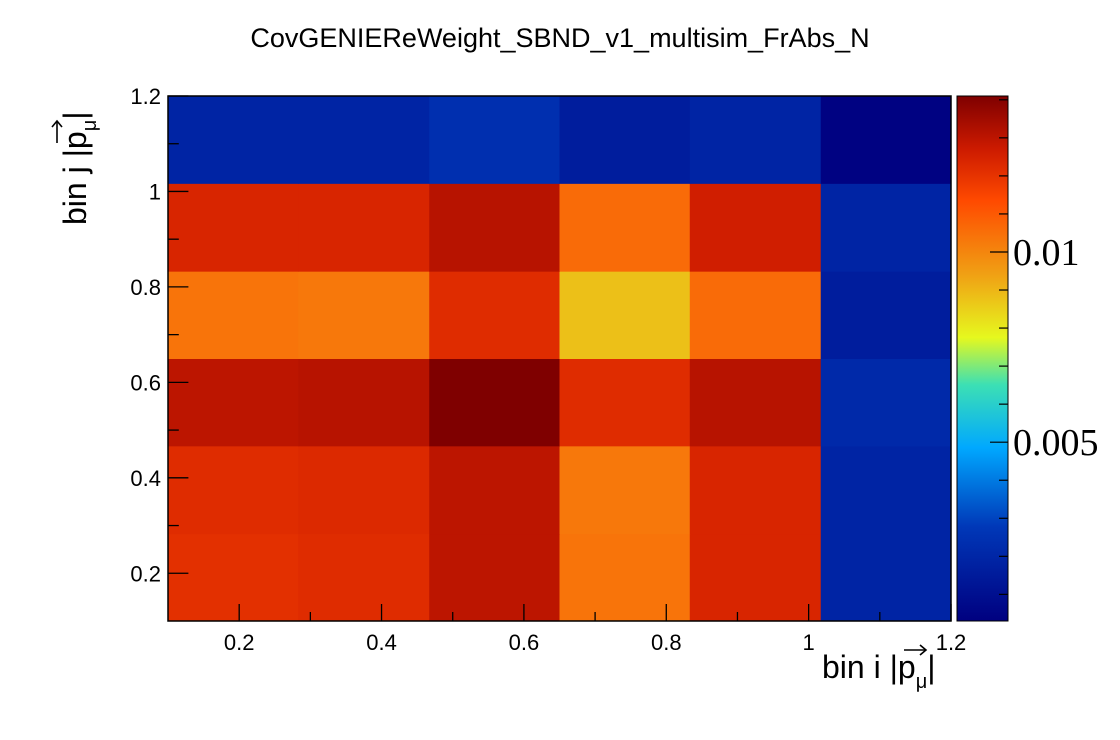 Image resolution: width=1120 pixels, height=740 pixels. I want to click on svg-text: bin j |pμ|, so click(79, 168).